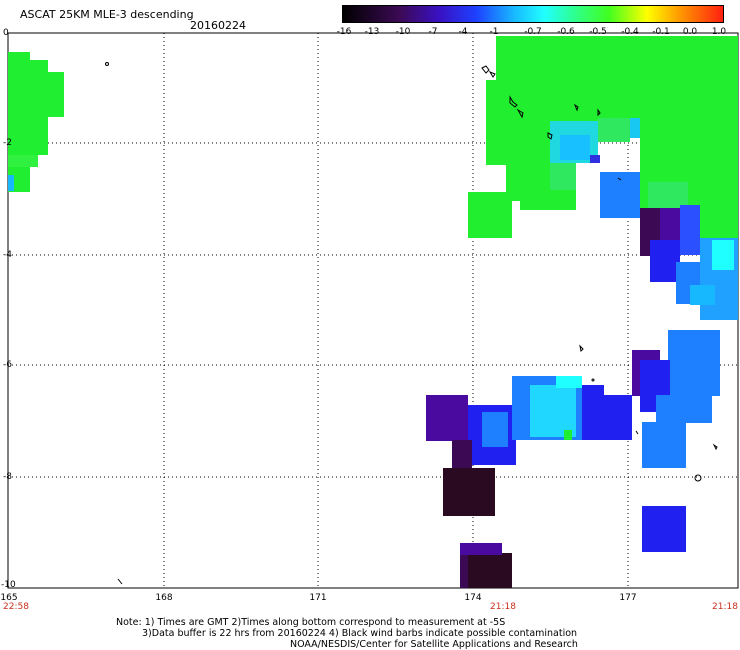 This screenshot has width=740, height=650. I want to click on lon-label: 177, so click(628, 598).